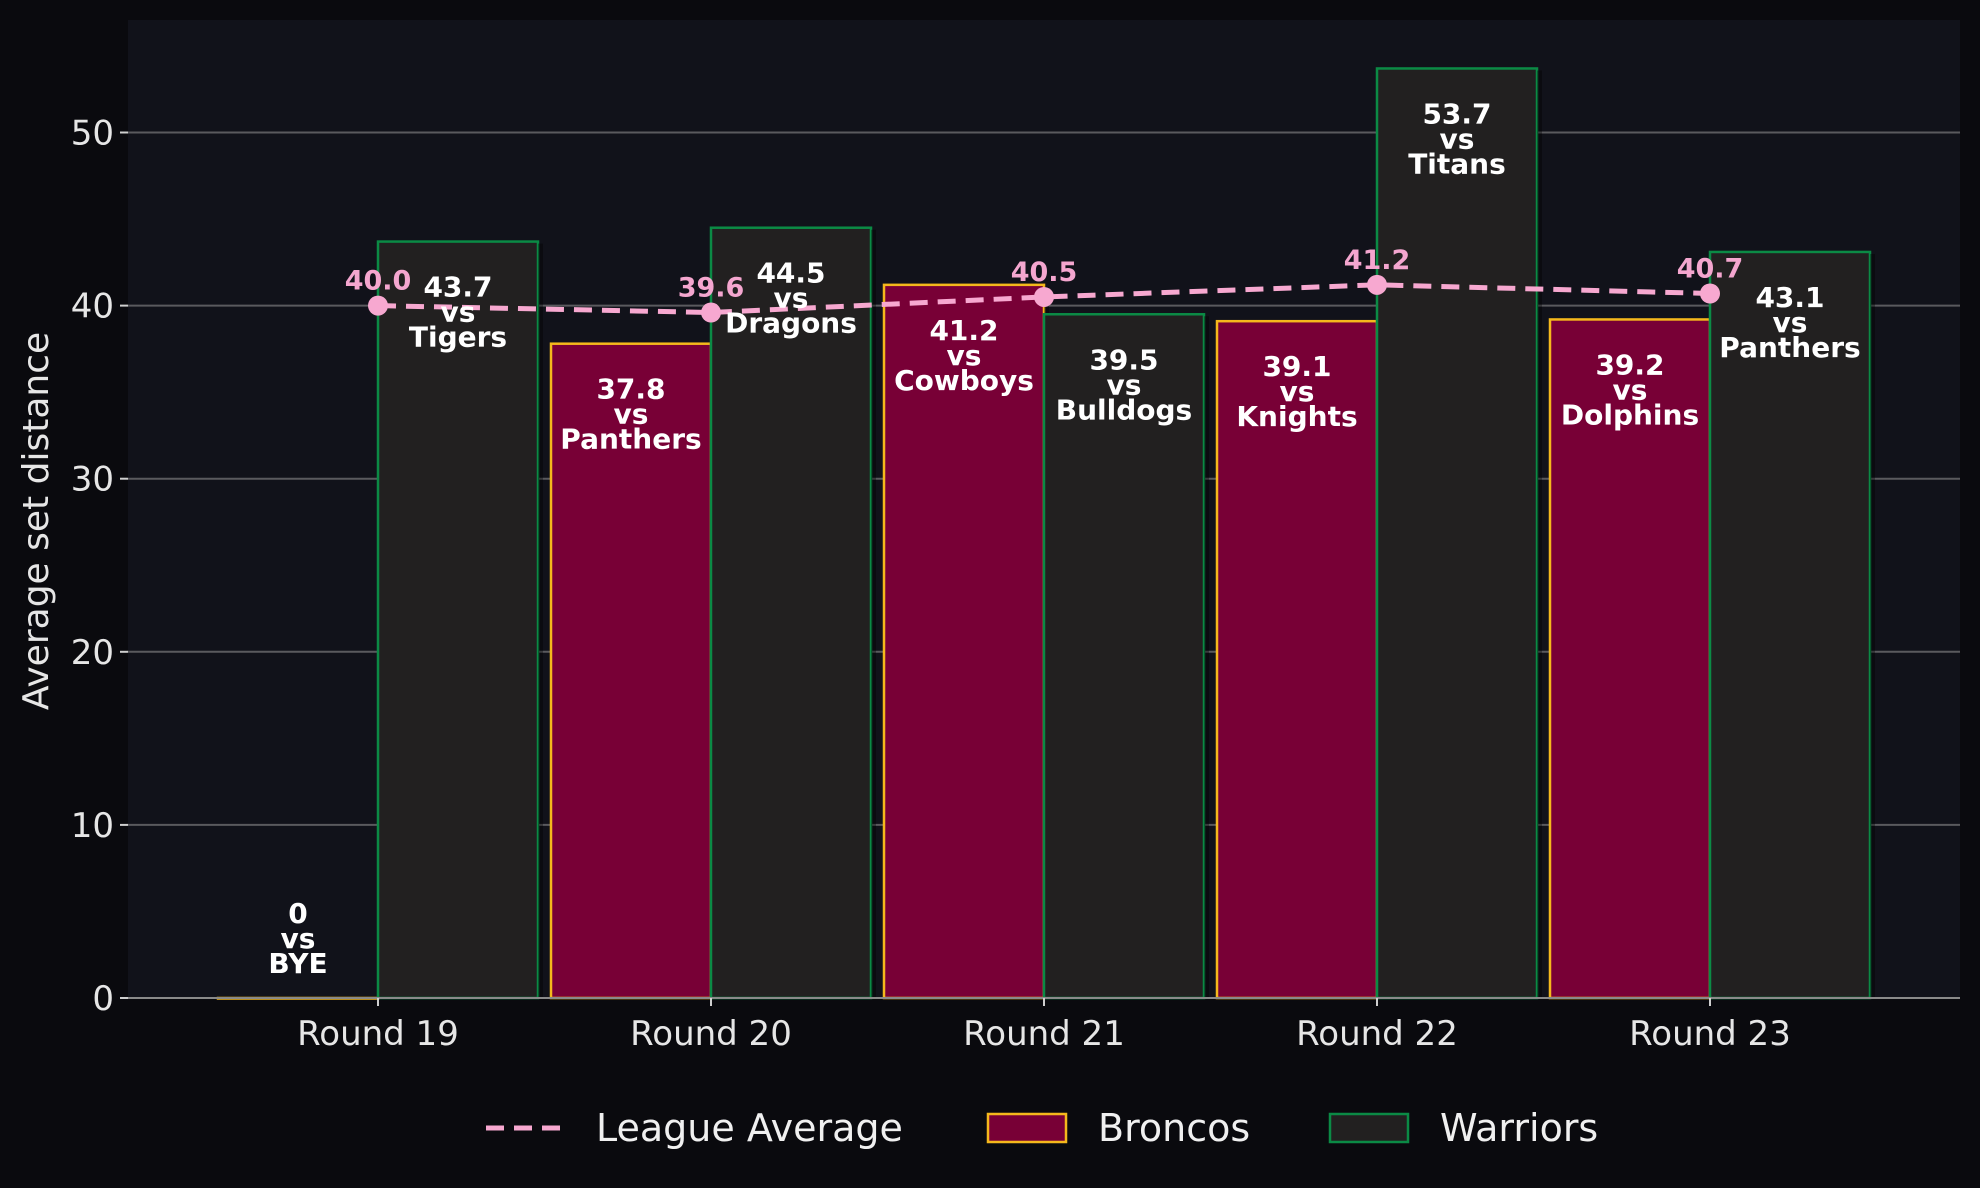  I want to click on x-tick-label: Round 21, so click(1044, 1034).